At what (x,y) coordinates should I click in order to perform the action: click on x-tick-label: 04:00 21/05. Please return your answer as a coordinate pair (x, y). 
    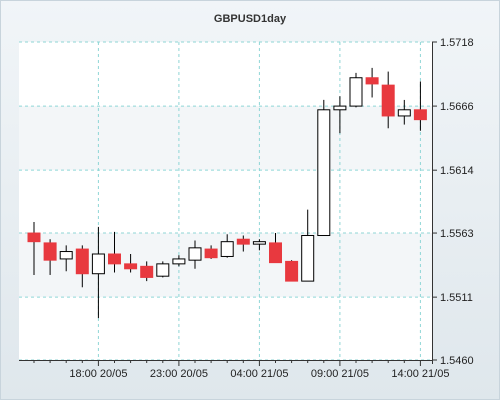
    Looking at the image, I should click on (259, 374).